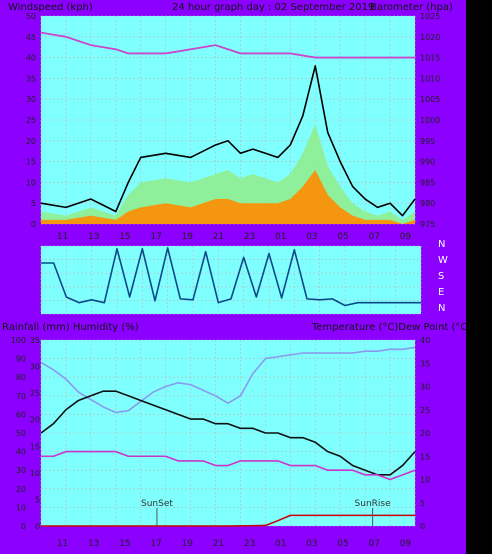 The image size is (492, 554). What do you see at coordinates (21, 359) in the screenshot?
I see `humidity-y-tick-label: 90` at bounding box center [21, 359].